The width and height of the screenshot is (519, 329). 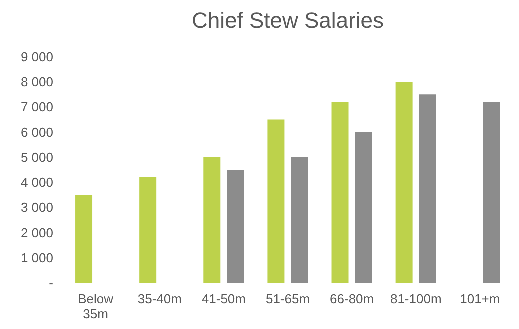 I want to click on x-tick-label: 81-100m, so click(x=416, y=299).